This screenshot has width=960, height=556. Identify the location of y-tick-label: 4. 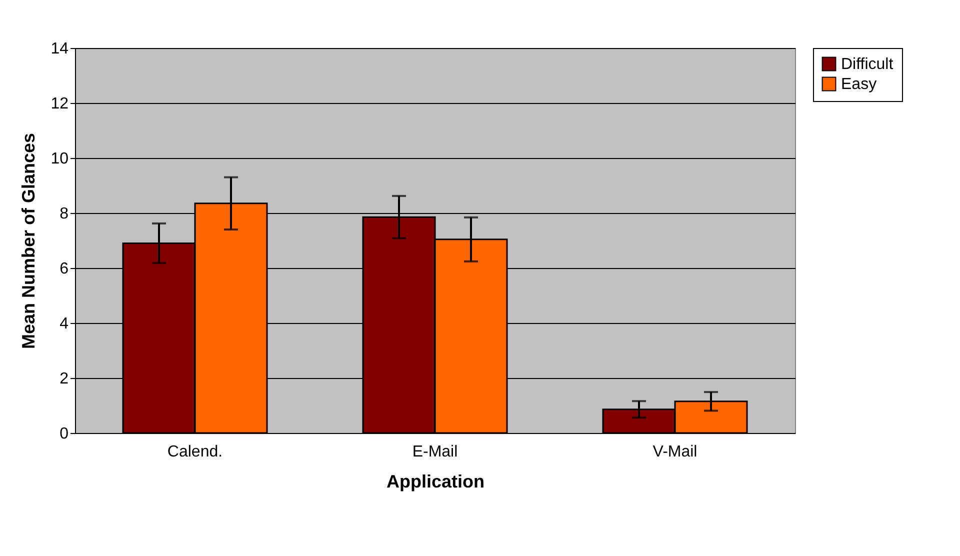
(64, 324).